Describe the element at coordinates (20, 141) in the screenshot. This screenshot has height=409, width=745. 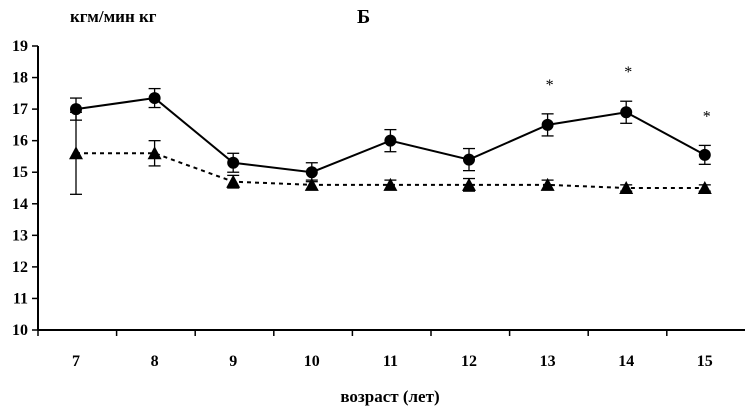
I see `y-tick-label-16: 16` at that location.